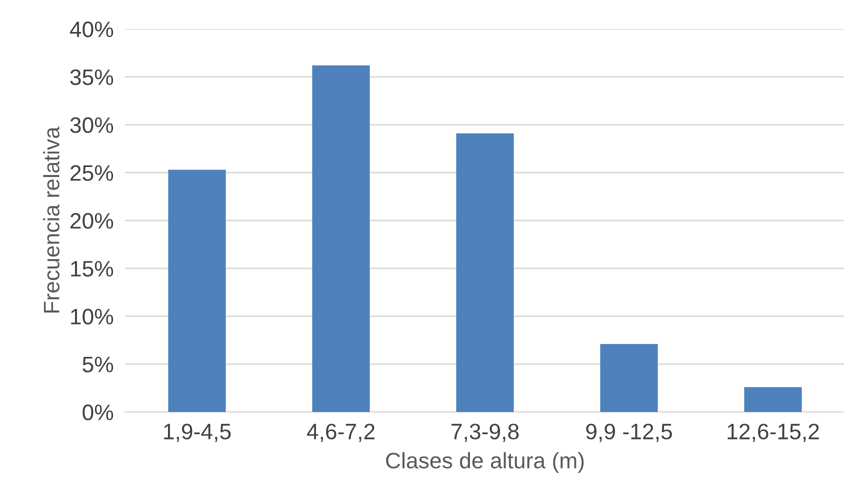 The width and height of the screenshot is (844, 504). I want to click on y-tick-label: 40%, so click(92, 30).